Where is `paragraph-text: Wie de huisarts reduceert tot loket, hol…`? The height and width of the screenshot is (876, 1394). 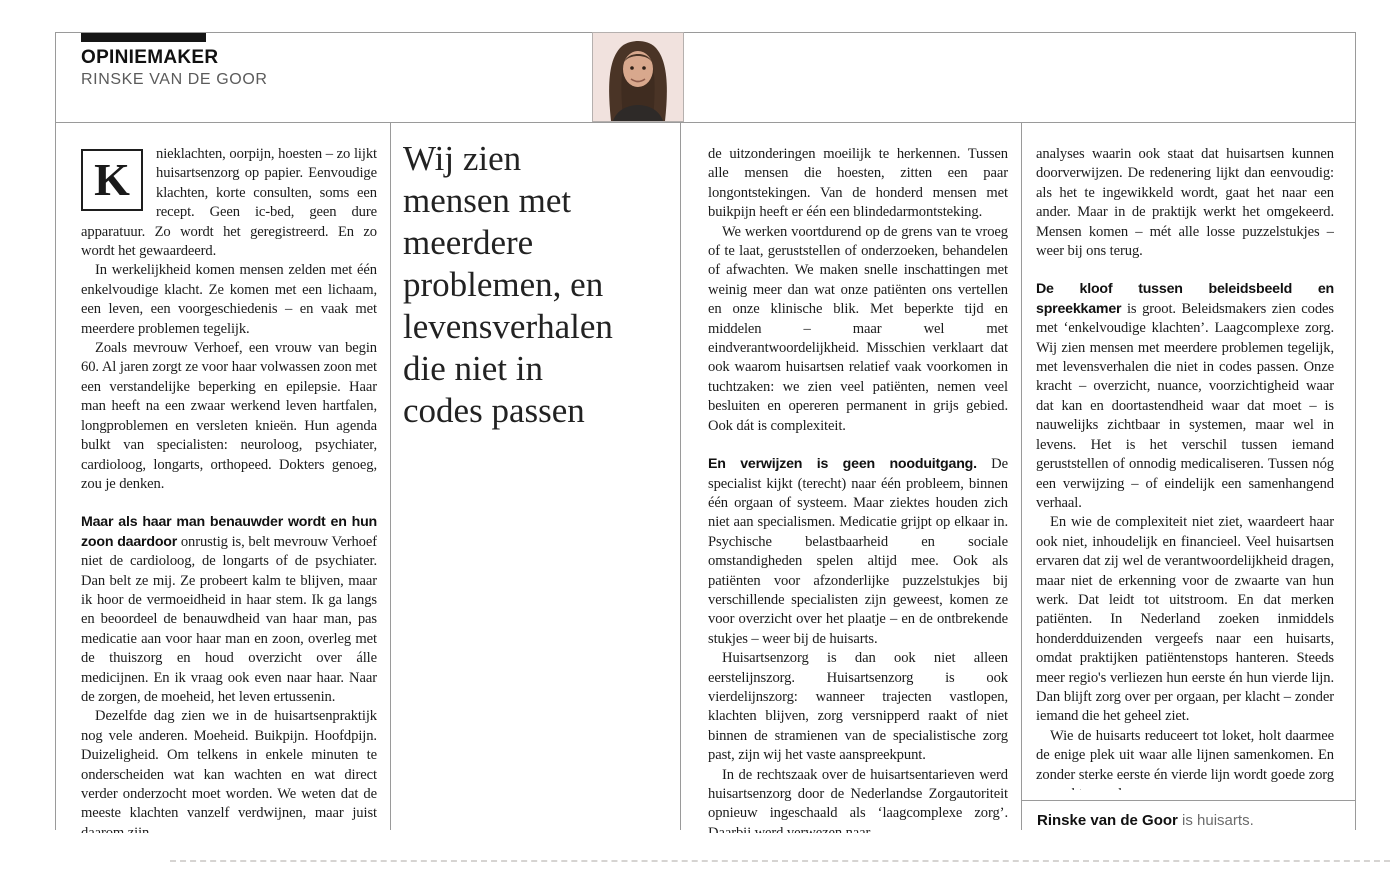 paragraph-text: Wie de huisarts reduceert tot loket, hol… is located at coordinates (1185, 758).